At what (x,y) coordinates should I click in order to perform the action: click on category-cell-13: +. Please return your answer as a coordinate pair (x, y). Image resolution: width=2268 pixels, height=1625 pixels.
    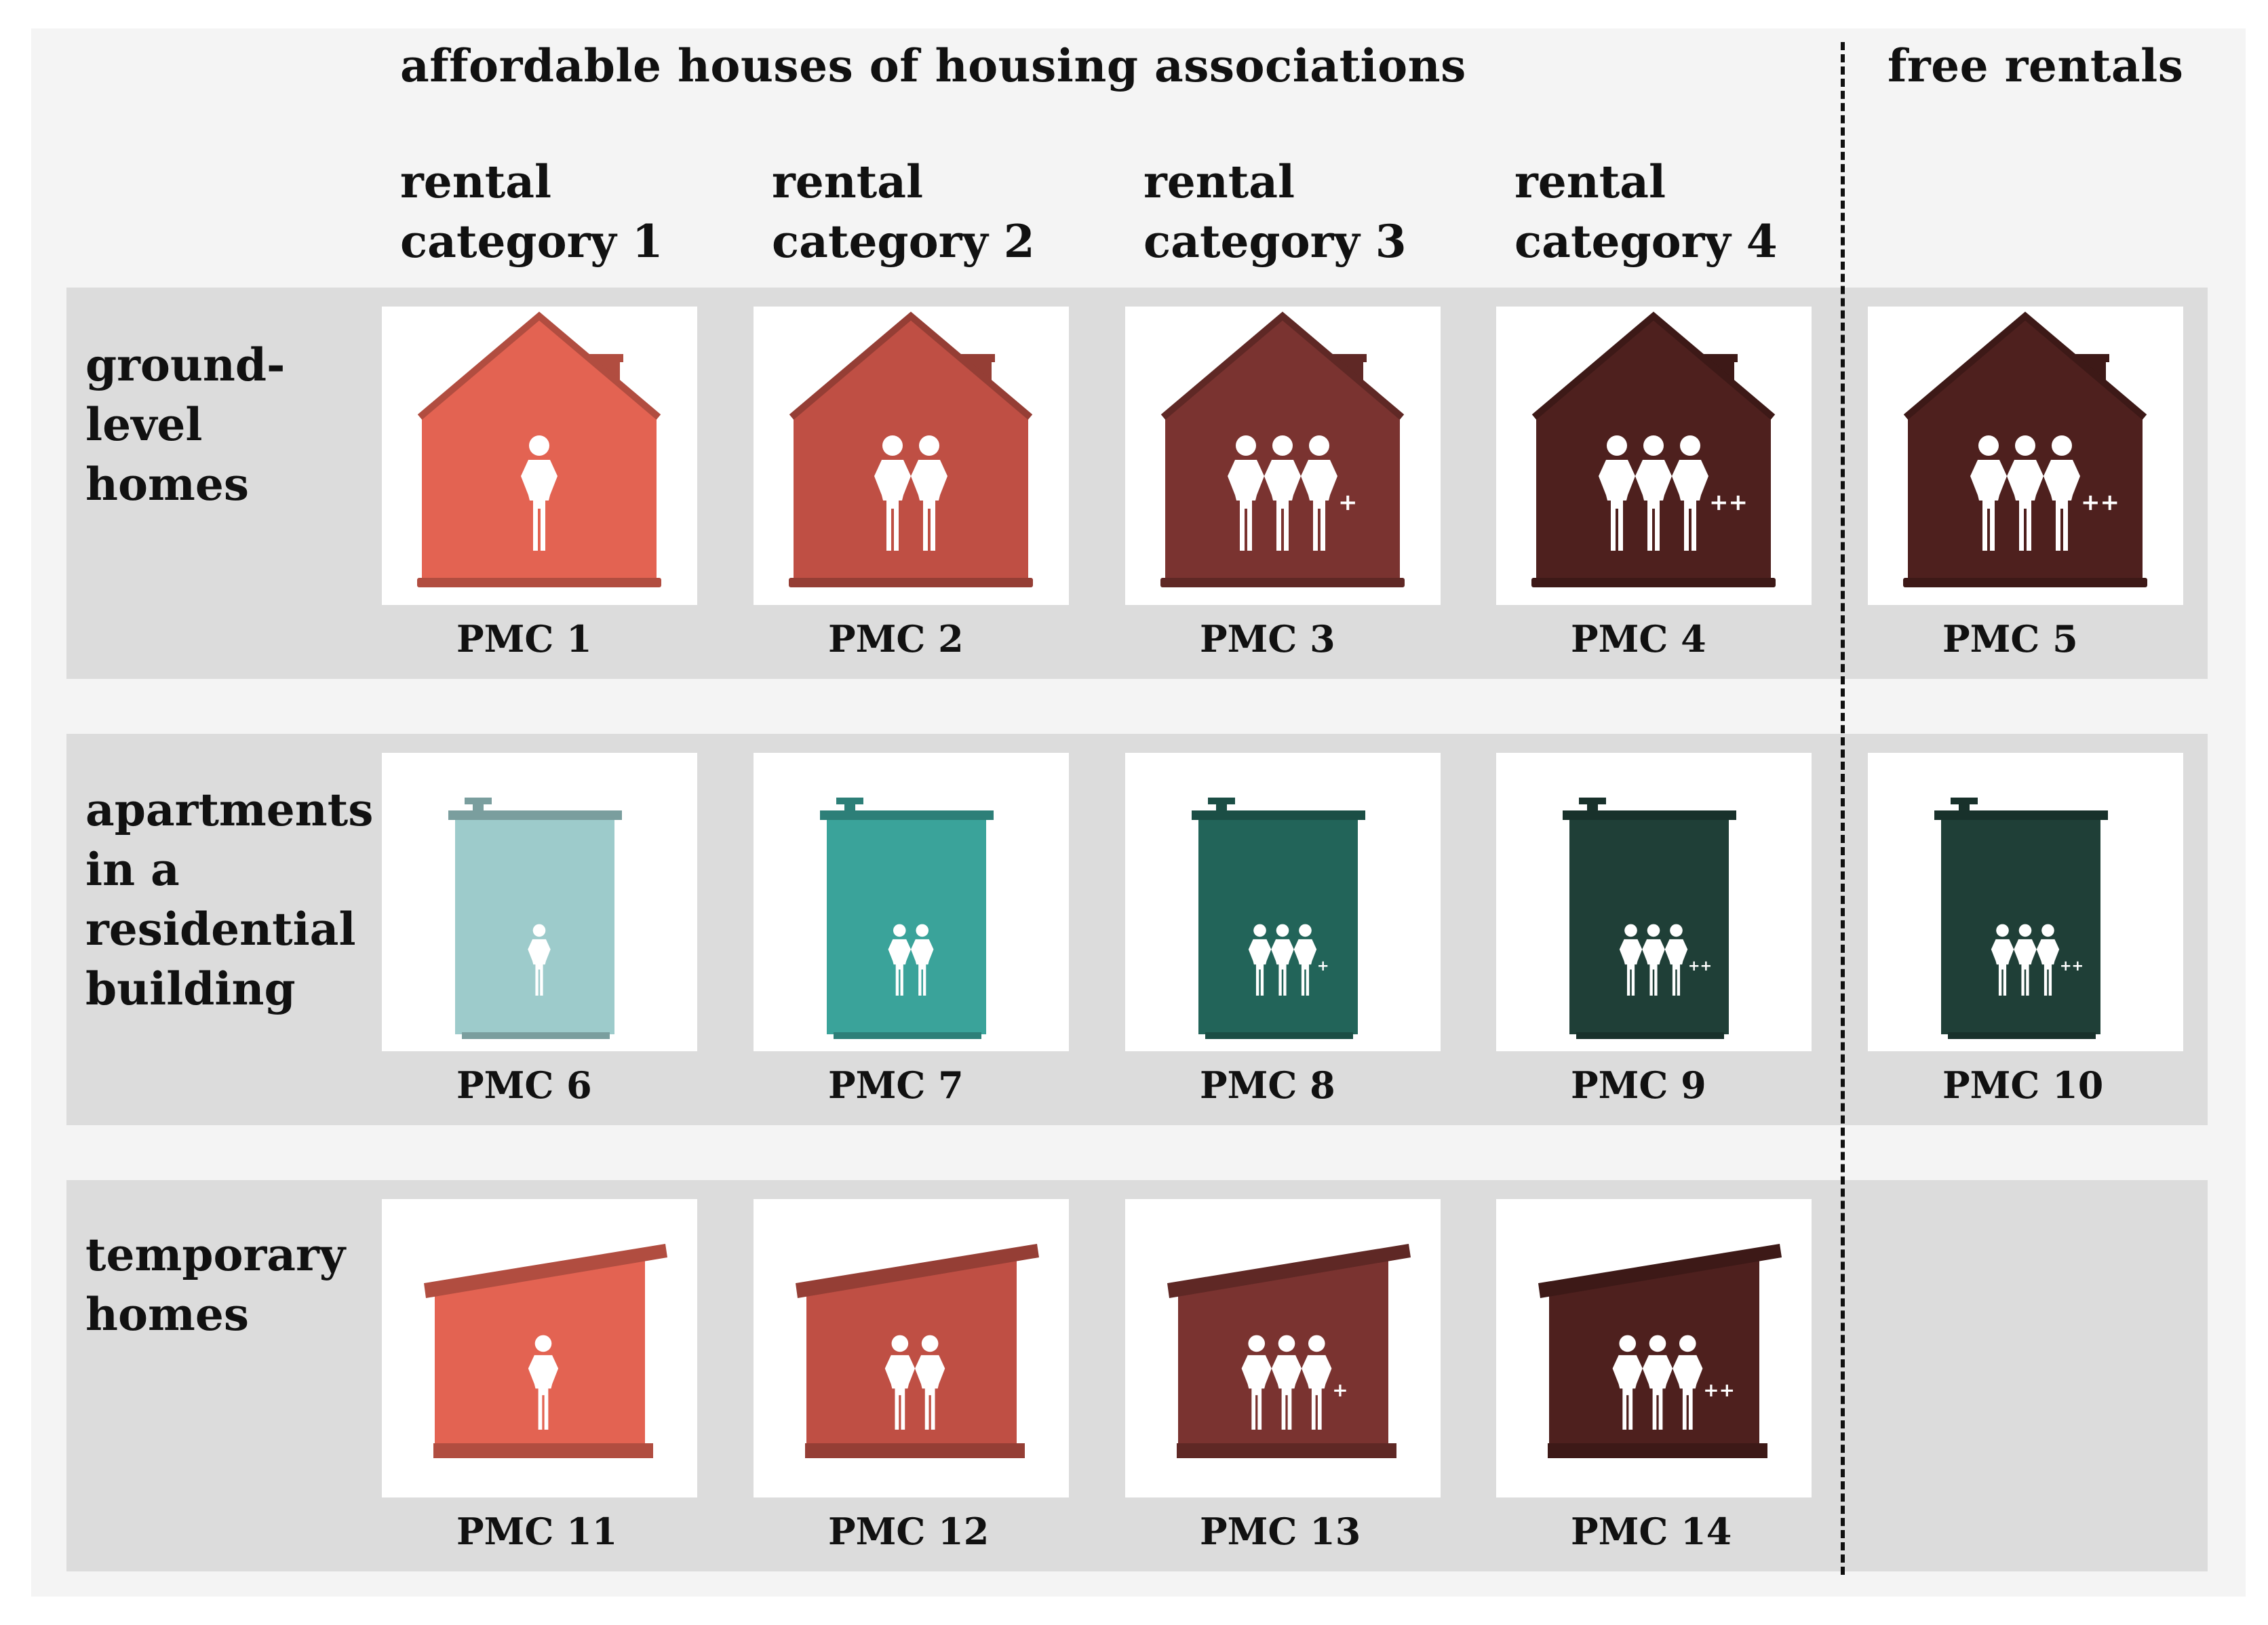
    Looking at the image, I should click on (1283, 1348).